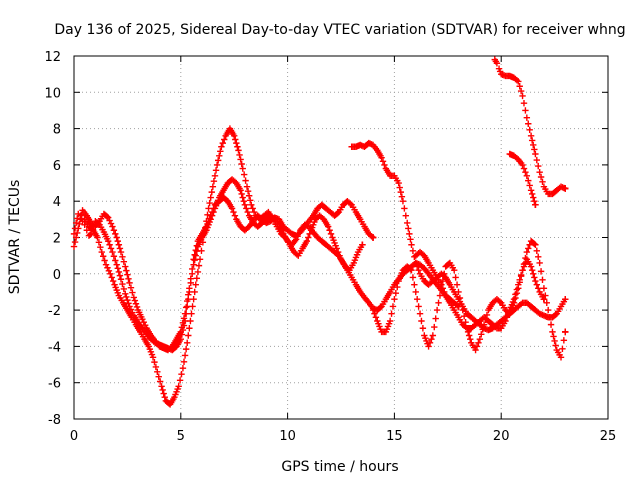 Image resolution: width=640 pixels, height=480 pixels. I want to click on x-tick-label: 20, so click(501, 436).